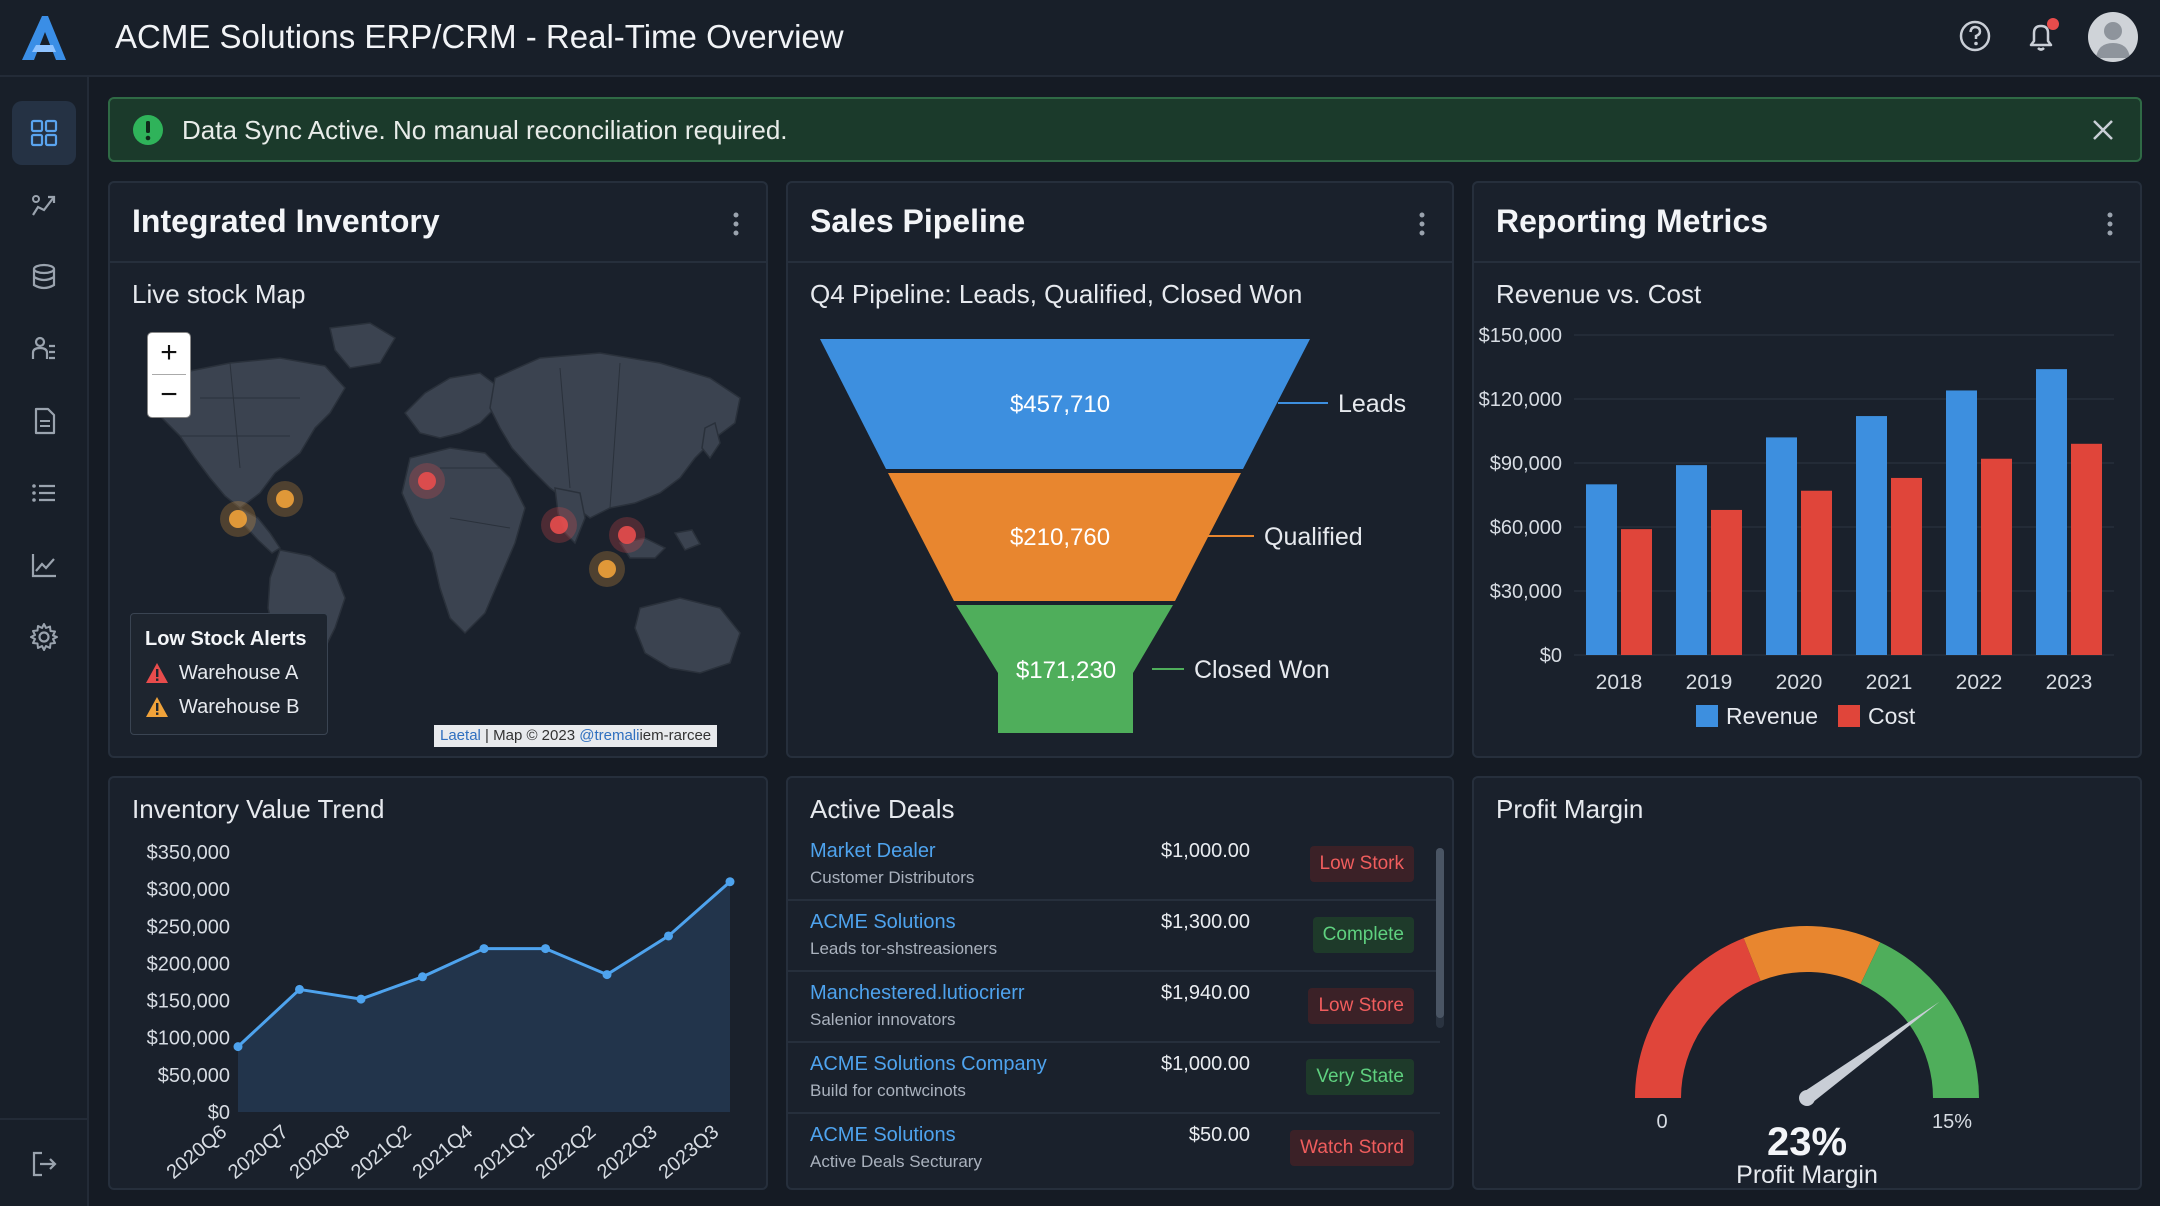 The image size is (2160, 1206). I want to click on alert-item: Warehouse A, so click(235, 674).